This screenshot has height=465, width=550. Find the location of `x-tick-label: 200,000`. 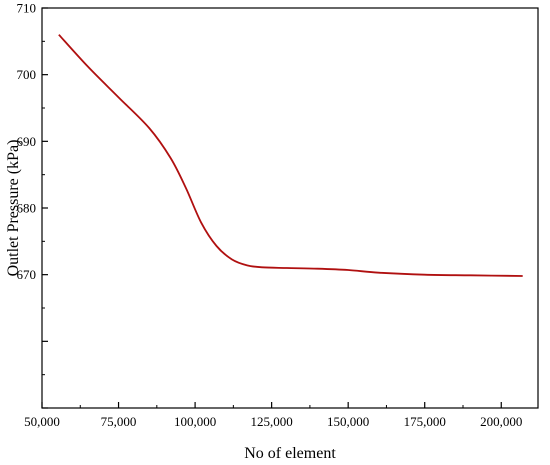

x-tick-label: 200,000 is located at coordinates (501, 421).